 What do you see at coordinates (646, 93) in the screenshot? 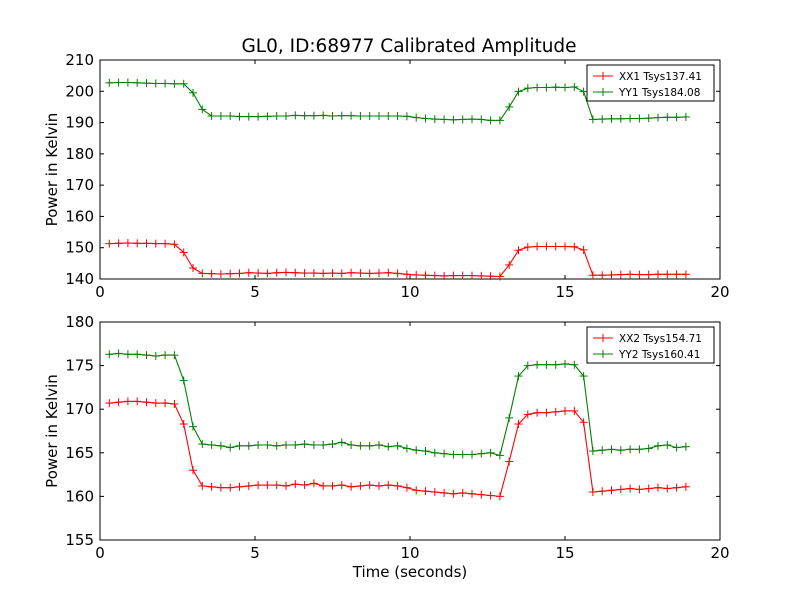
I see `legend-entry: YY1 Tsys184.08` at bounding box center [646, 93].